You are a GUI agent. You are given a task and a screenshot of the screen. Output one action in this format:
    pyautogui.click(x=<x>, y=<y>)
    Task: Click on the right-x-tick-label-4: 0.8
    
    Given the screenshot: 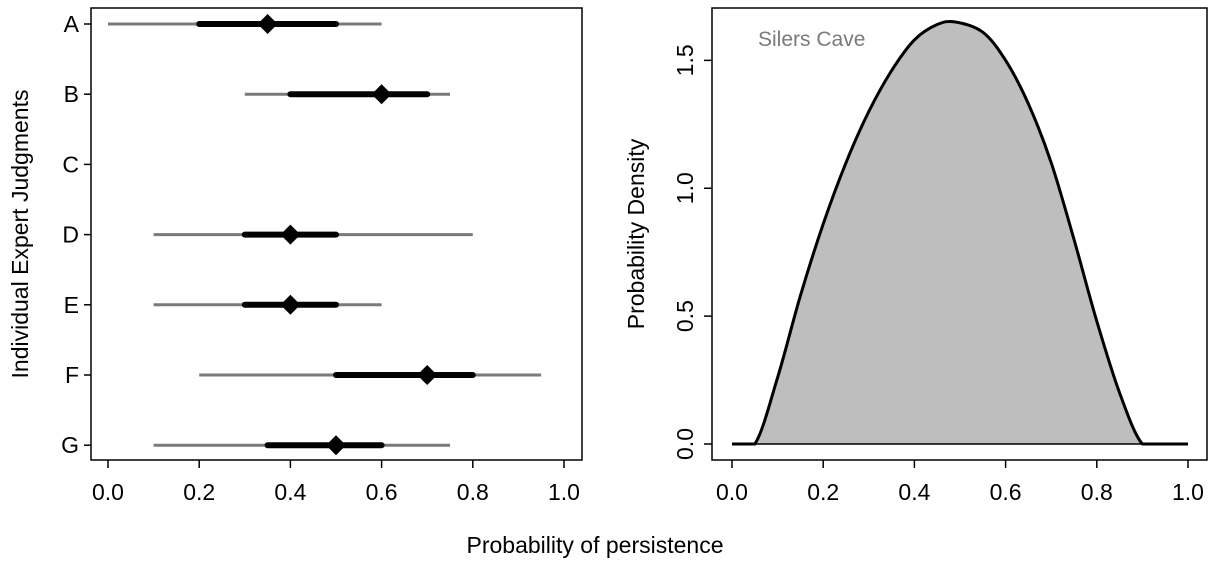 What is the action you would take?
    pyautogui.click(x=1097, y=492)
    